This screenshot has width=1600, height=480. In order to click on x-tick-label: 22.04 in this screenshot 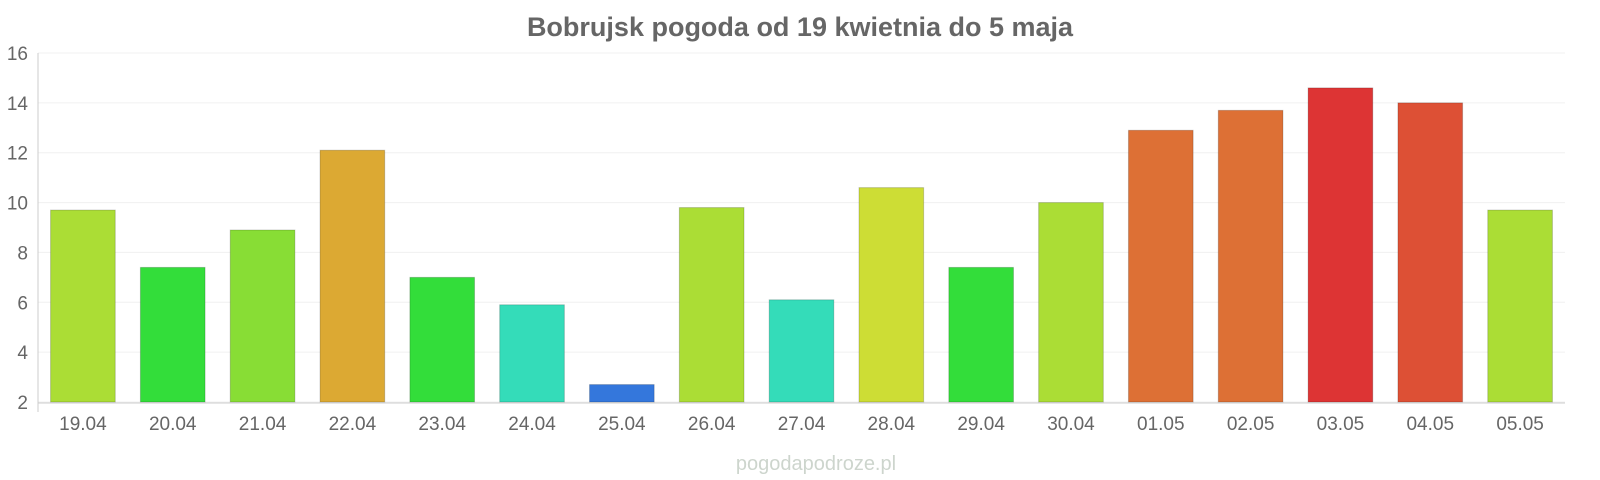, I will do `click(353, 424)`.